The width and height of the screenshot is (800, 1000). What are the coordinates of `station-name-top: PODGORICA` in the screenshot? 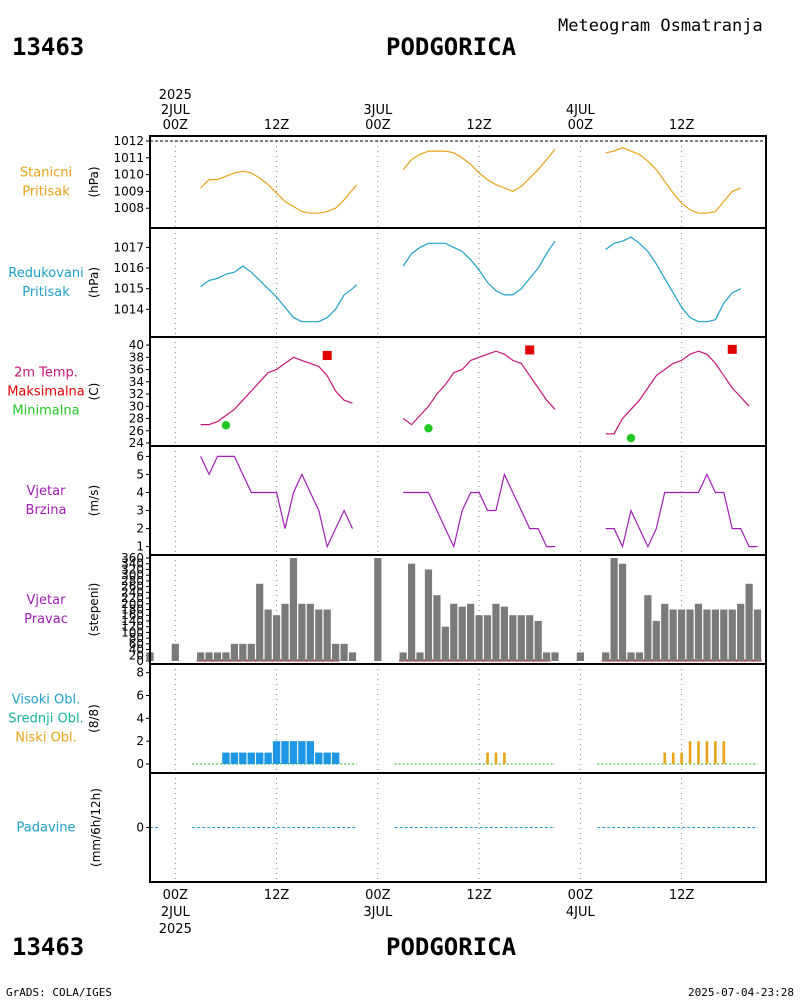 It's located at (451, 47).